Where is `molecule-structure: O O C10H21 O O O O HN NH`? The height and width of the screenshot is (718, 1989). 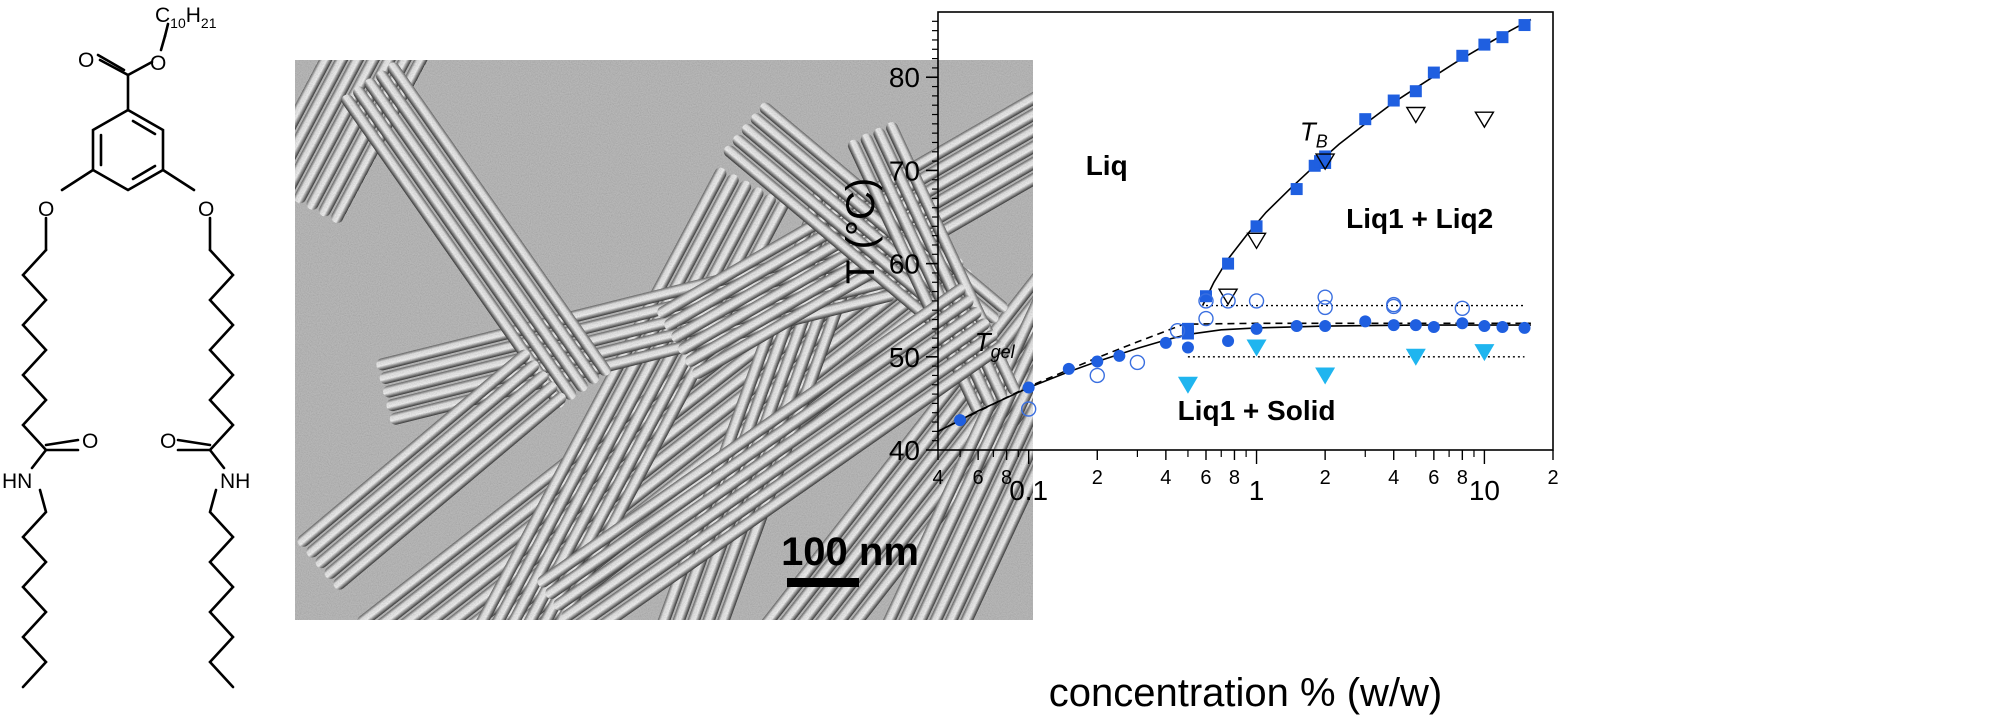
molecule-structure: O O C10H21 O O O O HN NH is located at coordinates (126, 346).